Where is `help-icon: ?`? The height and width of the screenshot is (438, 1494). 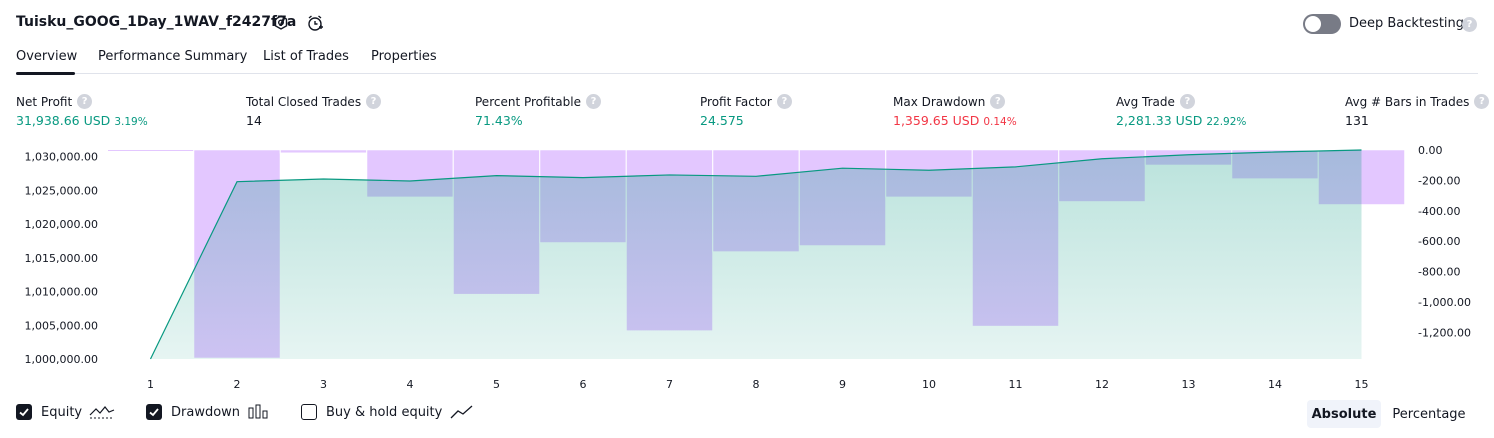
help-icon: ? is located at coordinates (1469, 24).